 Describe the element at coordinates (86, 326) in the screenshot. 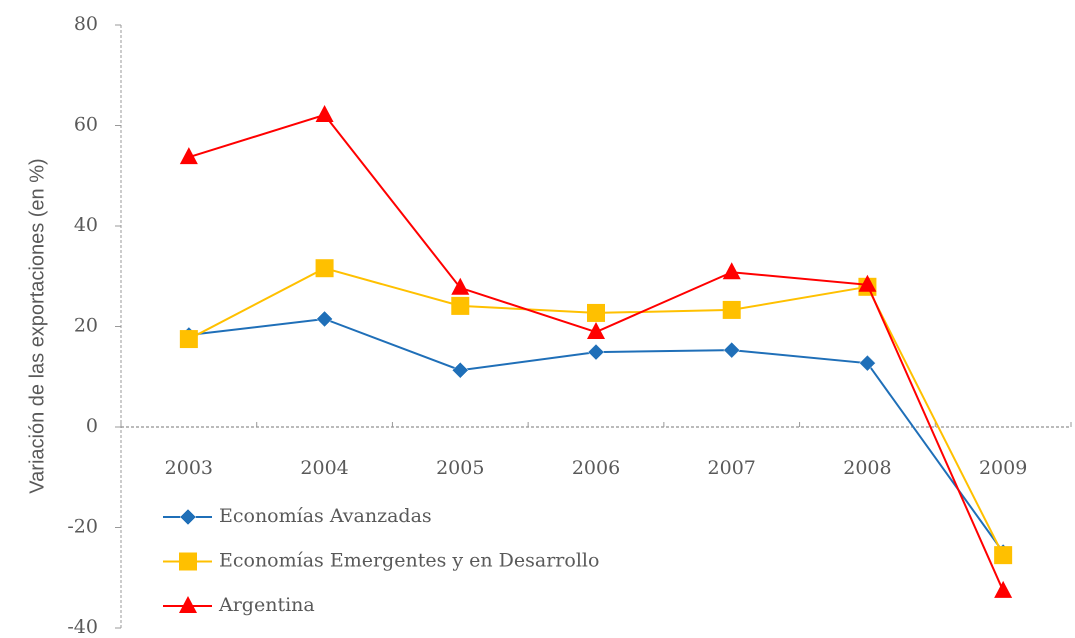

I see `y-tick-label: 20` at that location.